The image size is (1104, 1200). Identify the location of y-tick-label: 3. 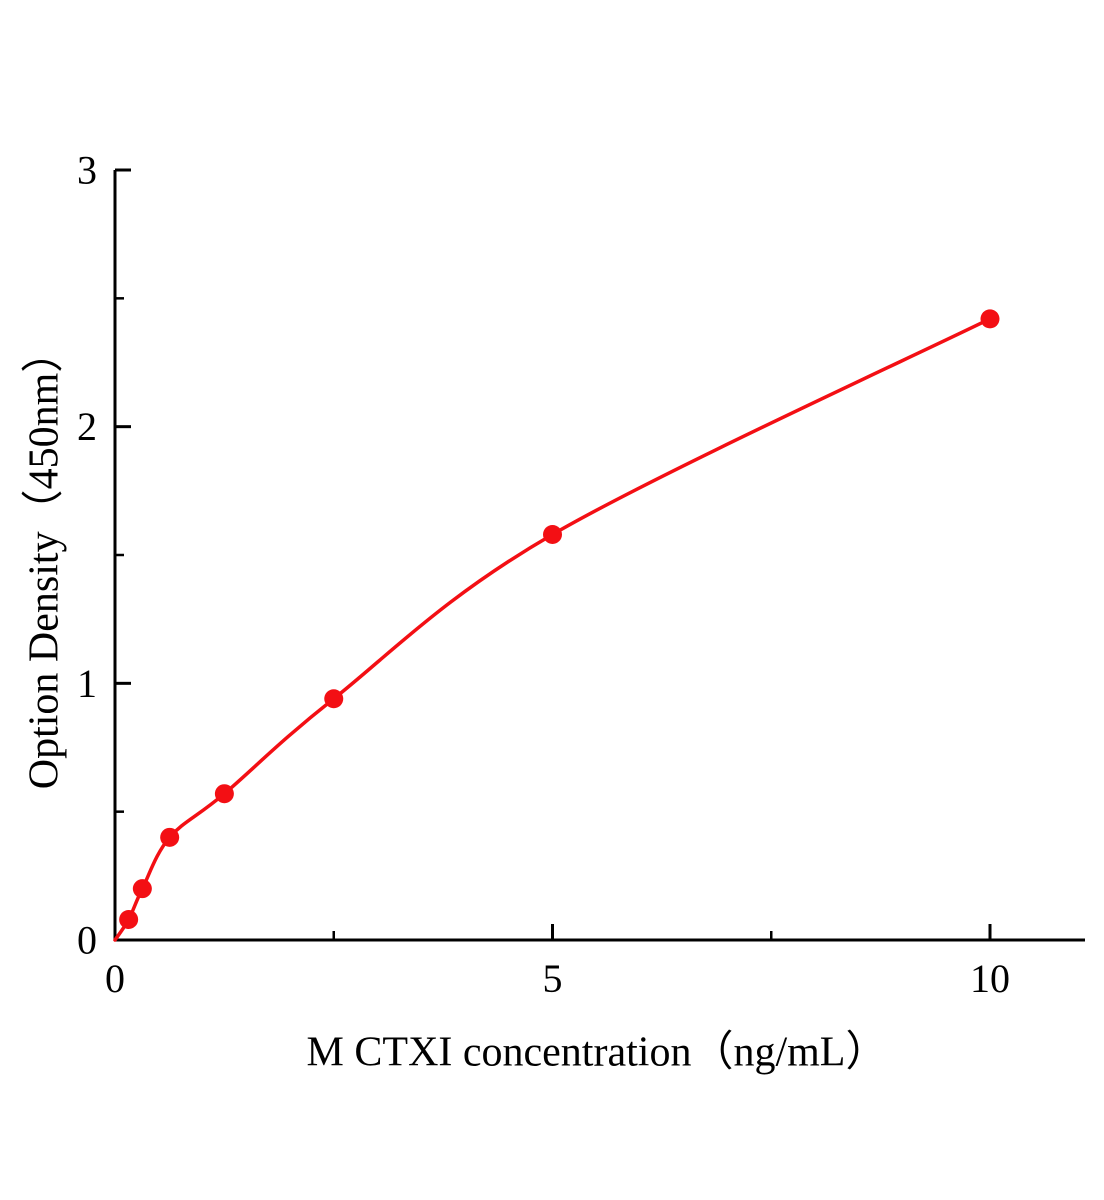
(87, 170).